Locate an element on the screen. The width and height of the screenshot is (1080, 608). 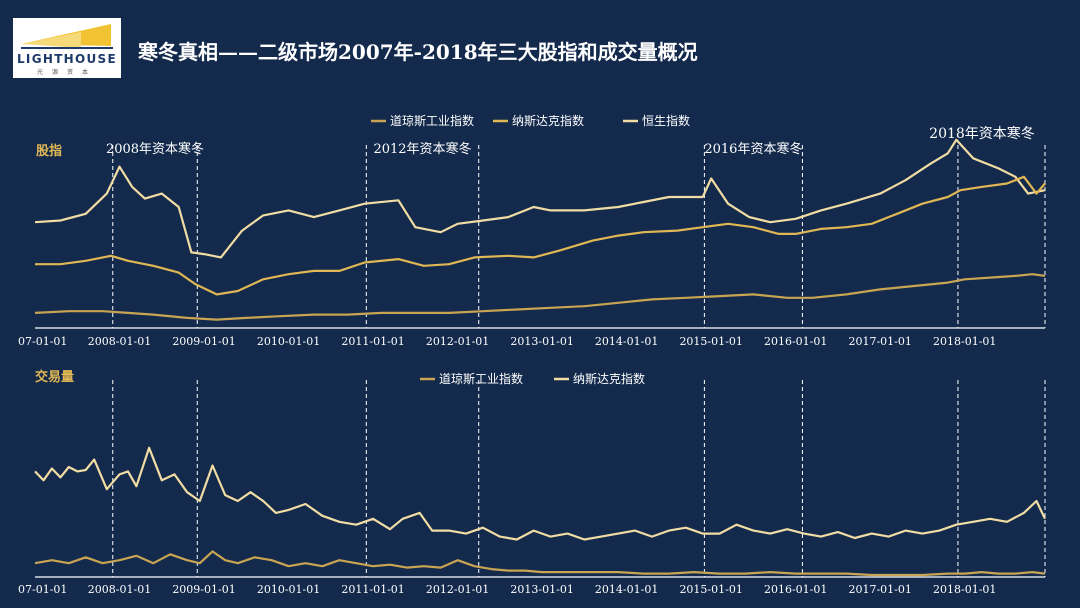
winter-annotation: 2016年资本寒冬 is located at coordinates (753, 149).